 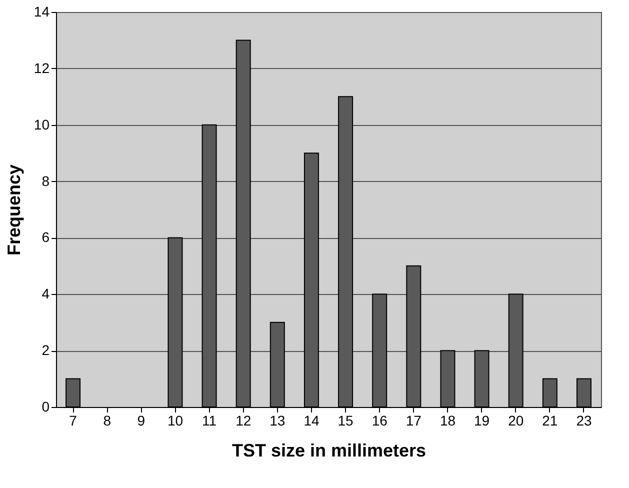 I want to click on x-tick-label: 11, so click(x=209, y=420).